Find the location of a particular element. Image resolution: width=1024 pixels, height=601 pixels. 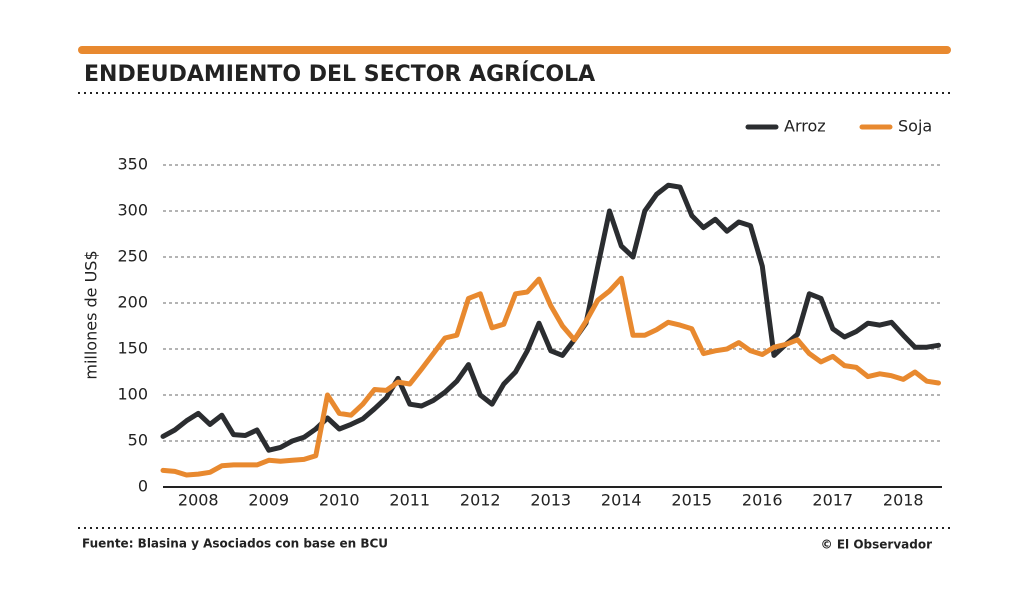

y-tick-label: 150 is located at coordinates (132, 348).